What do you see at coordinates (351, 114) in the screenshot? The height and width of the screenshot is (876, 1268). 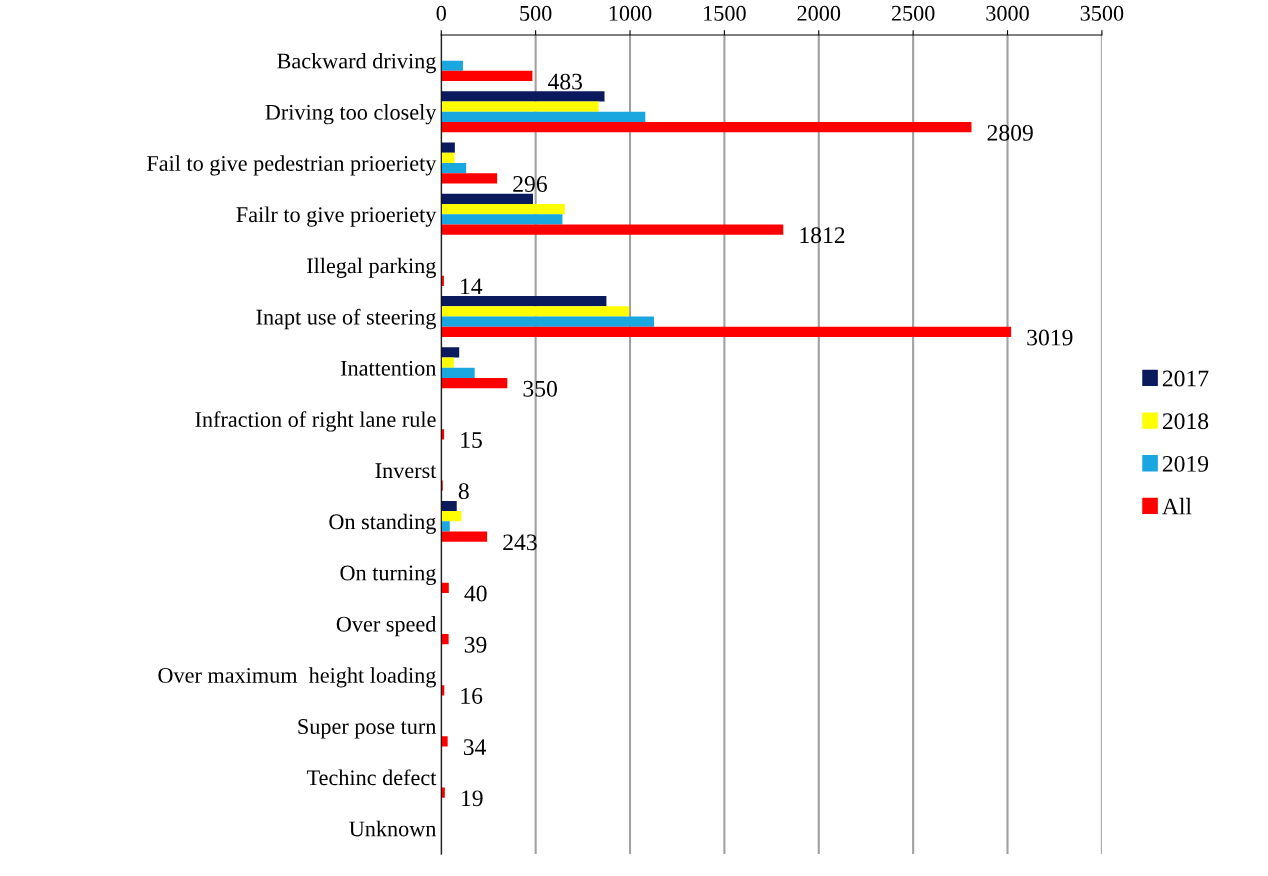 I see `y-tick-label: Driving too closely` at bounding box center [351, 114].